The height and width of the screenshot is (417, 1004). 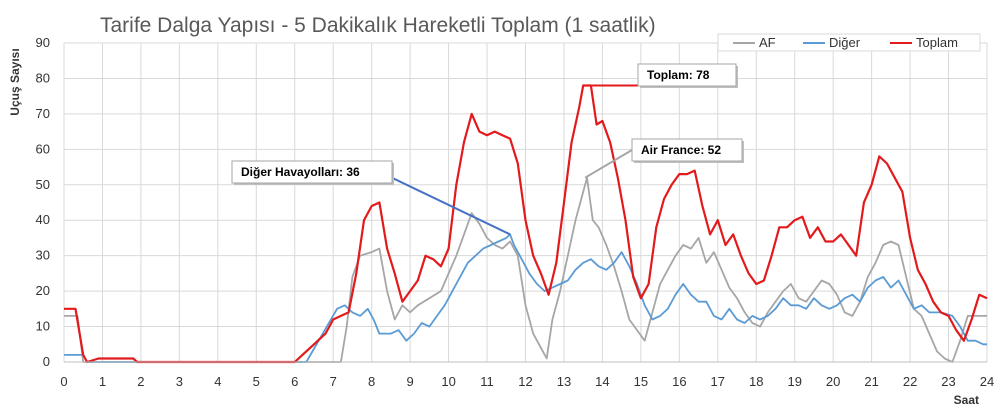 I want to click on y-tick-label: 40, so click(x=43, y=219).